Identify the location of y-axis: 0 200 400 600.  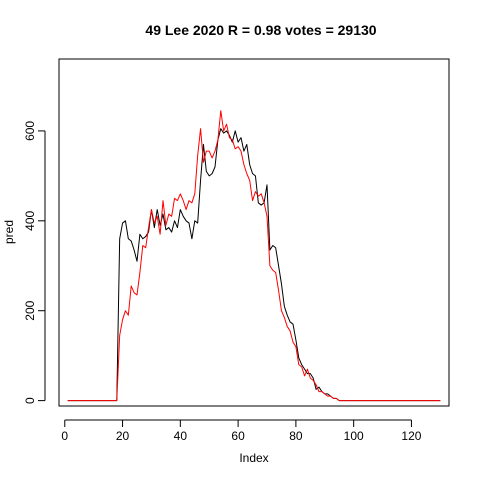
(34, 262).